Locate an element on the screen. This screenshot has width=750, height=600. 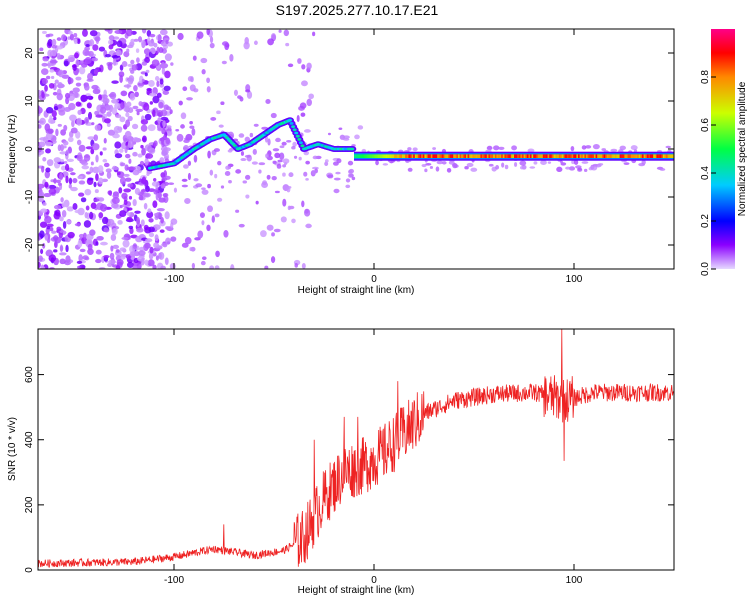
top-x-axis-label: Height of straight line (km) is located at coordinates (356, 290).